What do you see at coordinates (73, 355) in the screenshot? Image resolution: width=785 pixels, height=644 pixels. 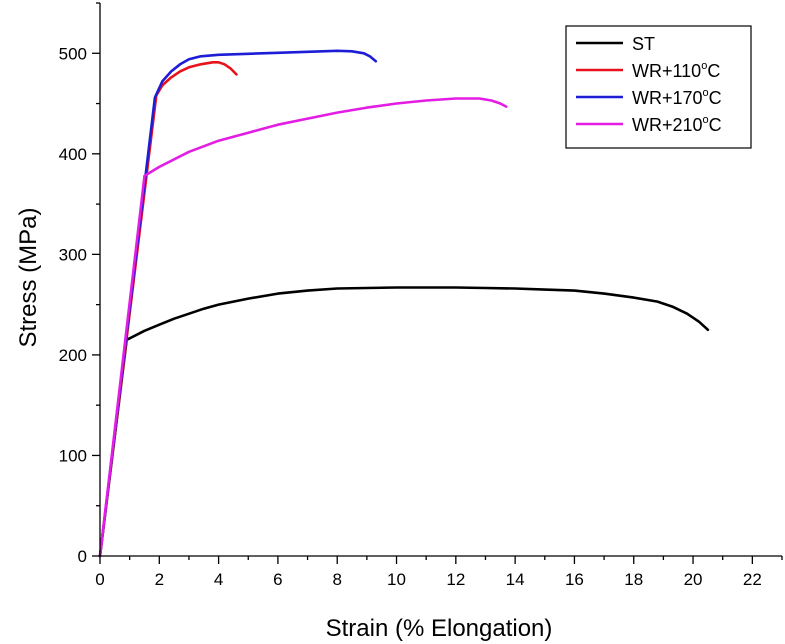 I see `y-tick-label: 200` at bounding box center [73, 355].